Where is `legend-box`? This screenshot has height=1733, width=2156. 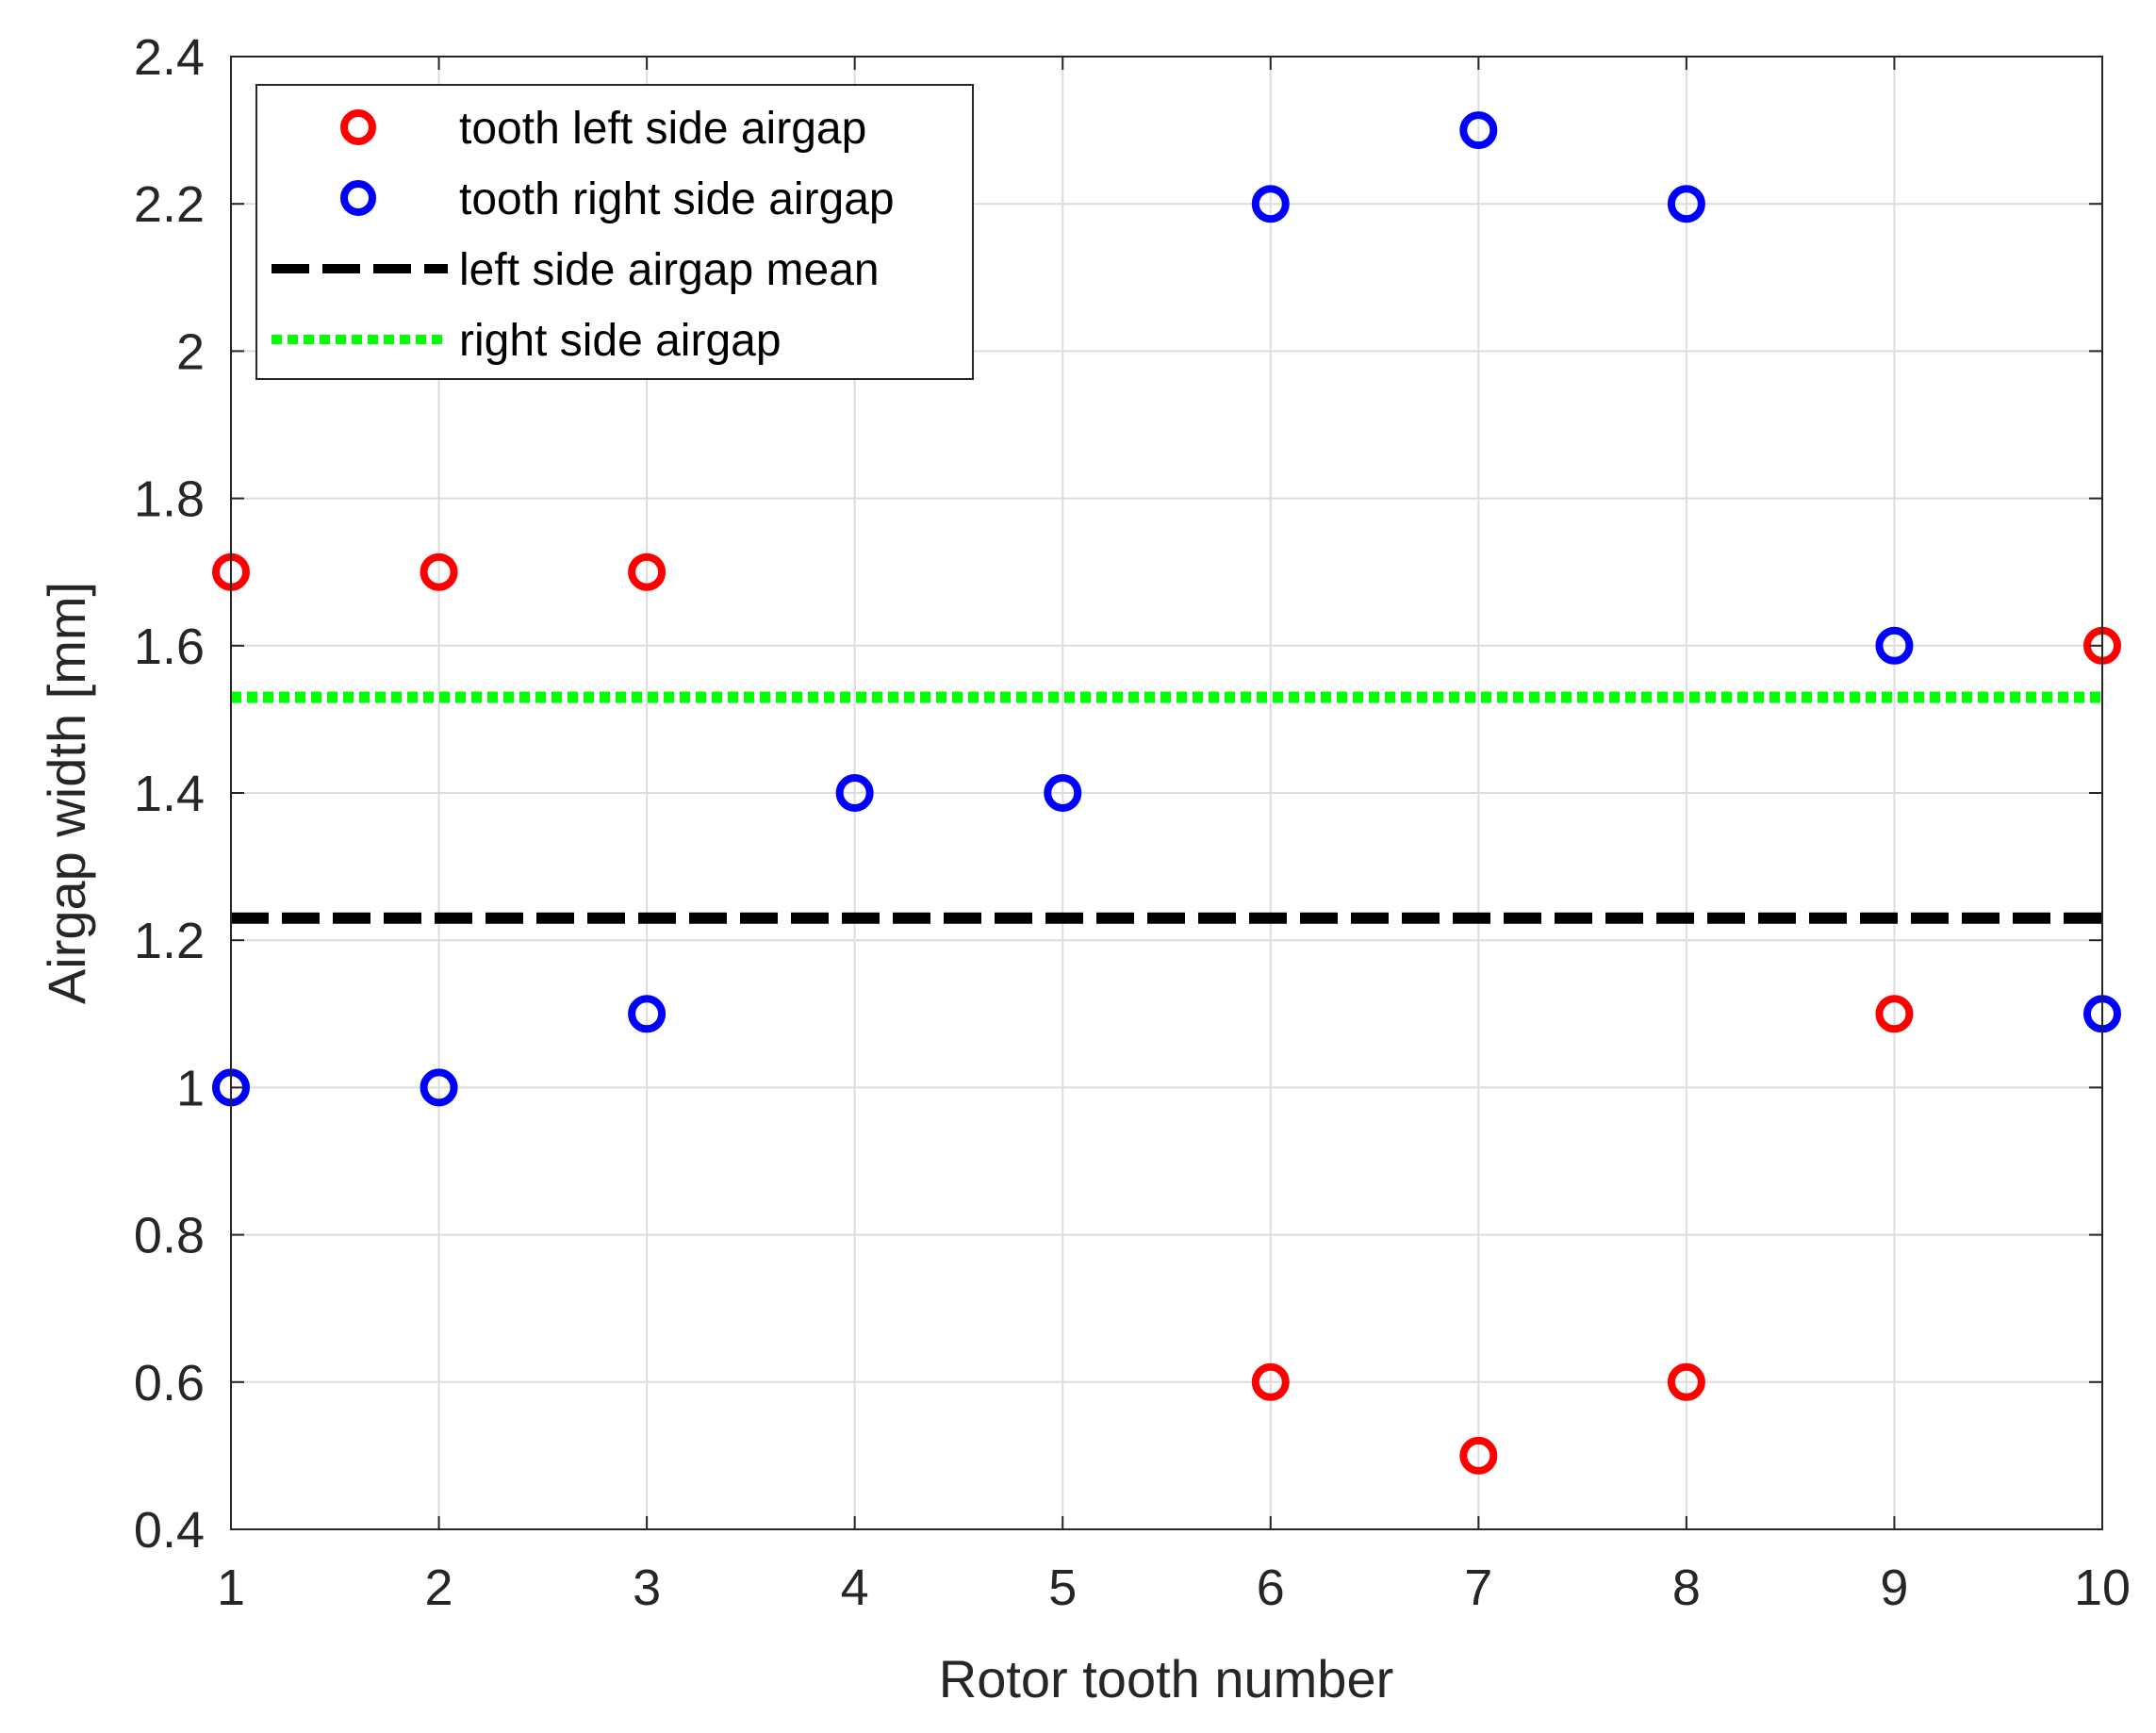
legend-box is located at coordinates (614, 232).